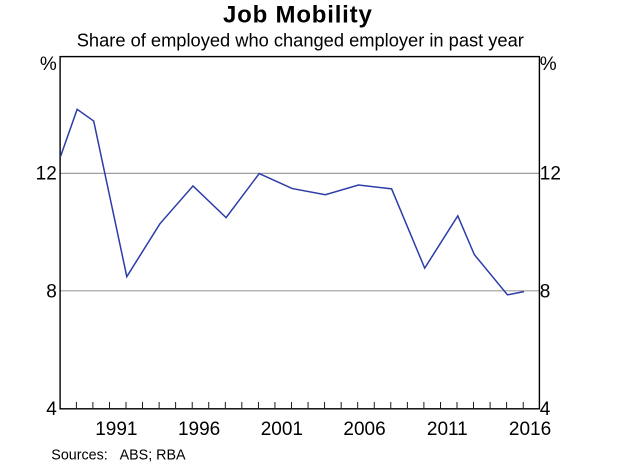 The image size is (619, 467). What do you see at coordinates (530, 429) in the screenshot?
I see `svg-text: 2016` at bounding box center [530, 429].